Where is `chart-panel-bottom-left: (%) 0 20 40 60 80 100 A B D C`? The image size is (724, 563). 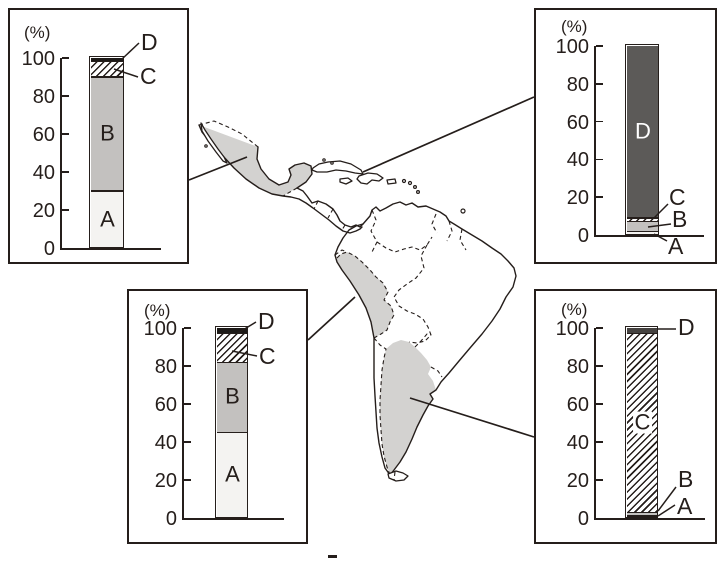 chart-panel-bottom-left: (%) 0 20 40 60 80 100 A B D C is located at coordinates (217, 416).